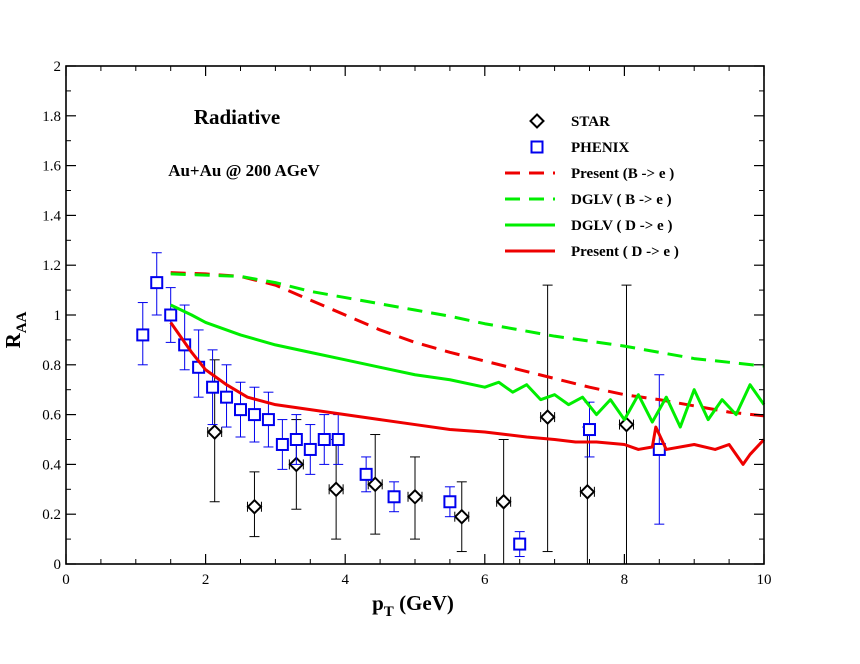  Describe the element at coordinates (51, 117) in the screenshot. I see `y-tick-label: 1.8` at that location.